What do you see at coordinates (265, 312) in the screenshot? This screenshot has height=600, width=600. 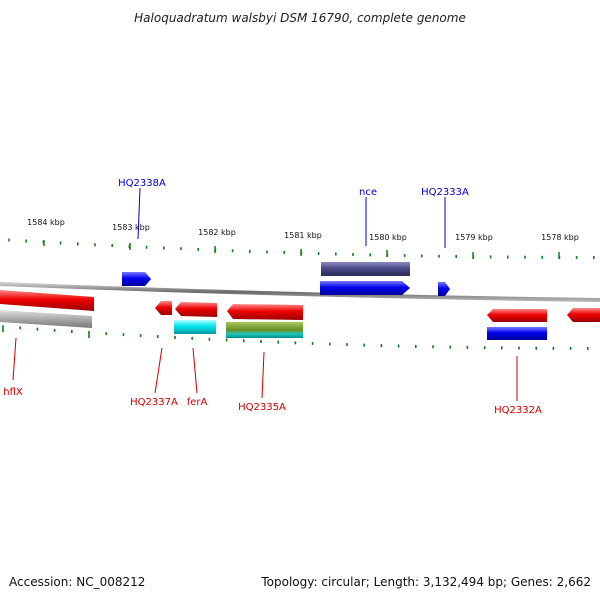 I see `gene-hq2335a` at bounding box center [265, 312].